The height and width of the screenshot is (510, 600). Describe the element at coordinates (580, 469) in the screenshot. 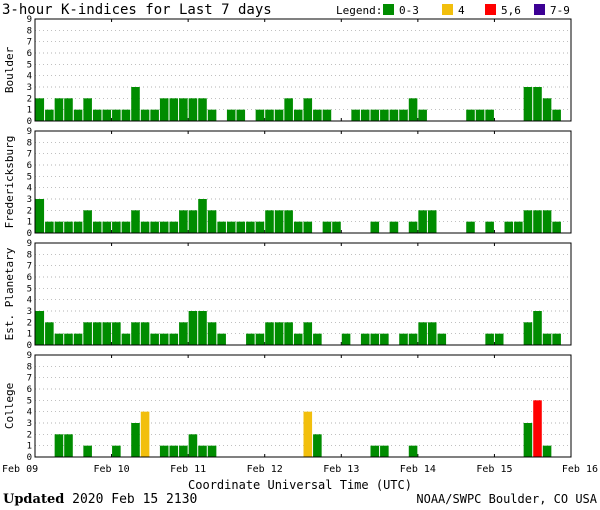

I see `x-tick-label: Feb 16` at that location.